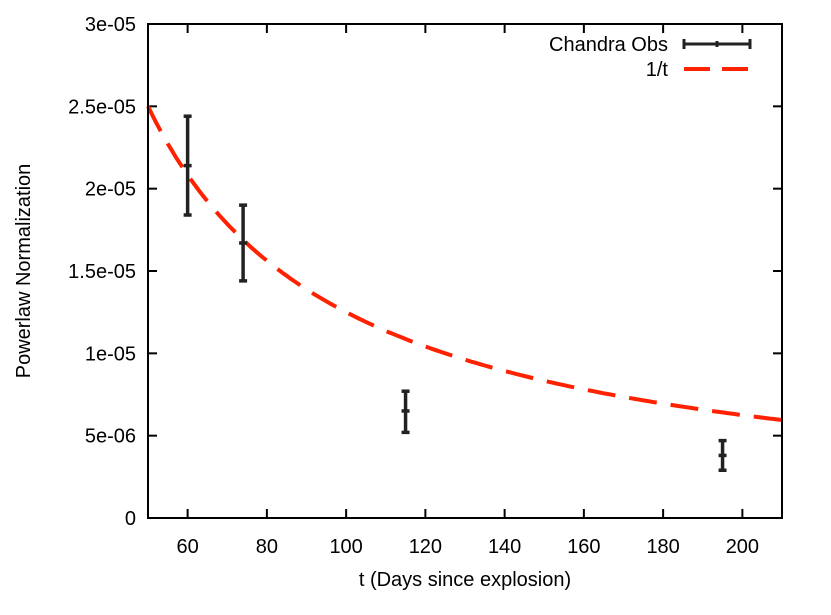  What do you see at coordinates (267, 547) in the screenshot?
I see `x-tick-label: 80` at bounding box center [267, 547].